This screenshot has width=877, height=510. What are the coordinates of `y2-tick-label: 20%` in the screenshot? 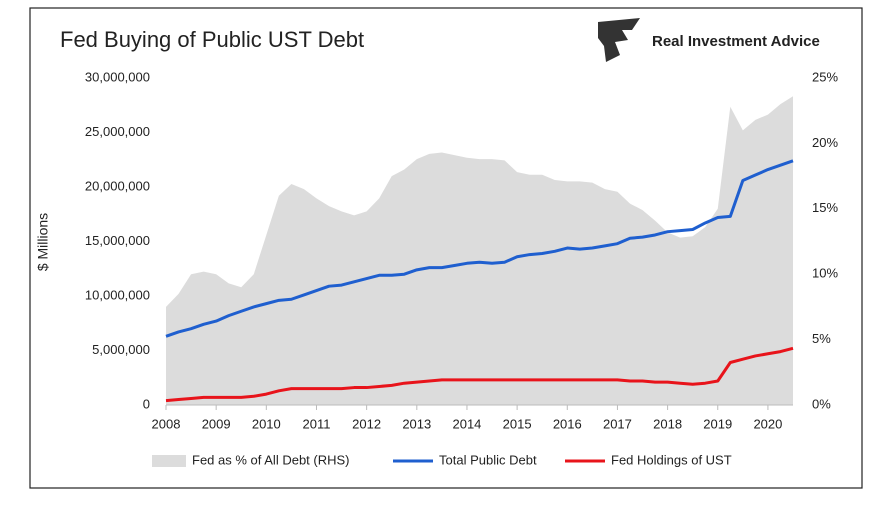 It's located at (825, 142).